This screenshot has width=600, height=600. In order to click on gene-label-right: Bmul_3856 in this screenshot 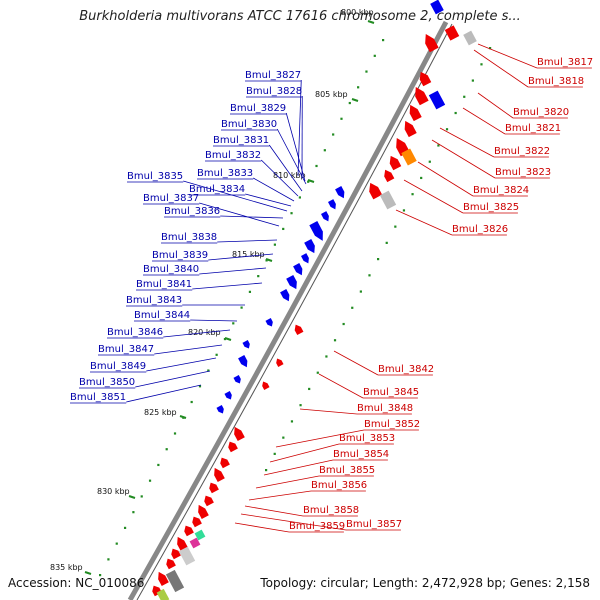, I will do `click(339, 485)`.